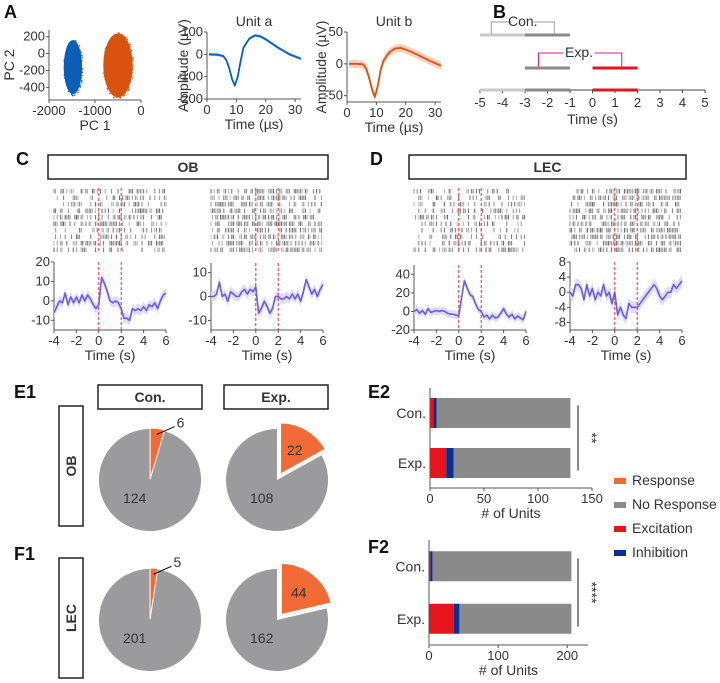 The image size is (720, 683). I want to click on y-tick-label: 0, so click(41, 53).